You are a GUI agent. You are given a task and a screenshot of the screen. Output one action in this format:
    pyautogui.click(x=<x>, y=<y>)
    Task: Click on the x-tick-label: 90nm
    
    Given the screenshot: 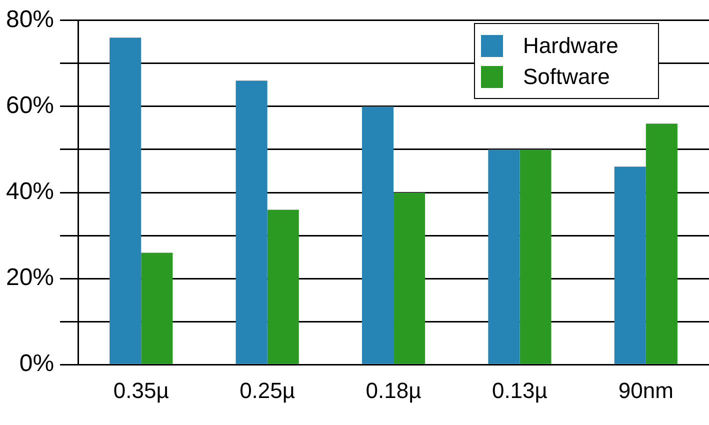 What is the action you would take?
    pyautogui.click(x=646, y=390)
    